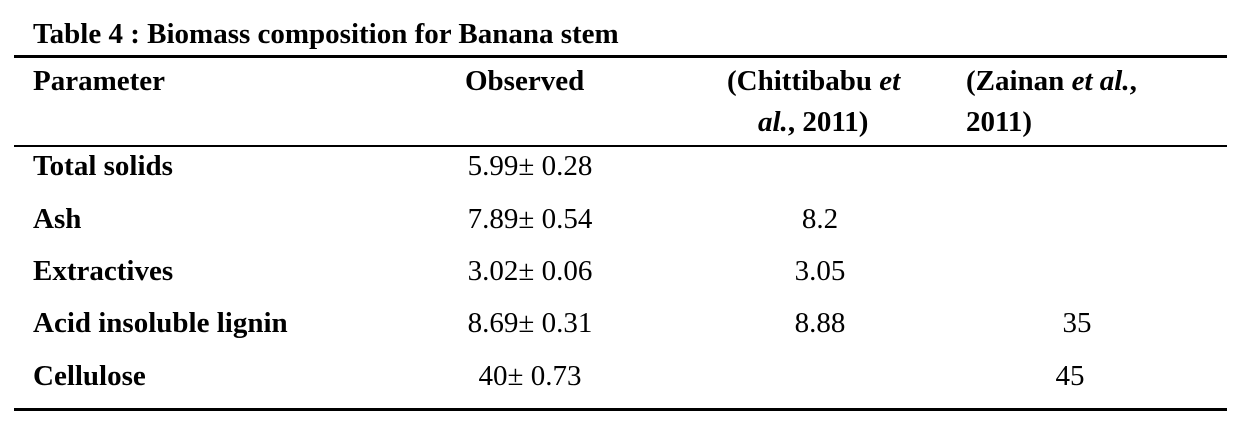 This screenshot has width=1250, height=427. Describe the element at coordinates (999, 122) in the screenshot. I see `header-zainan-line2: 2011)` at that location.